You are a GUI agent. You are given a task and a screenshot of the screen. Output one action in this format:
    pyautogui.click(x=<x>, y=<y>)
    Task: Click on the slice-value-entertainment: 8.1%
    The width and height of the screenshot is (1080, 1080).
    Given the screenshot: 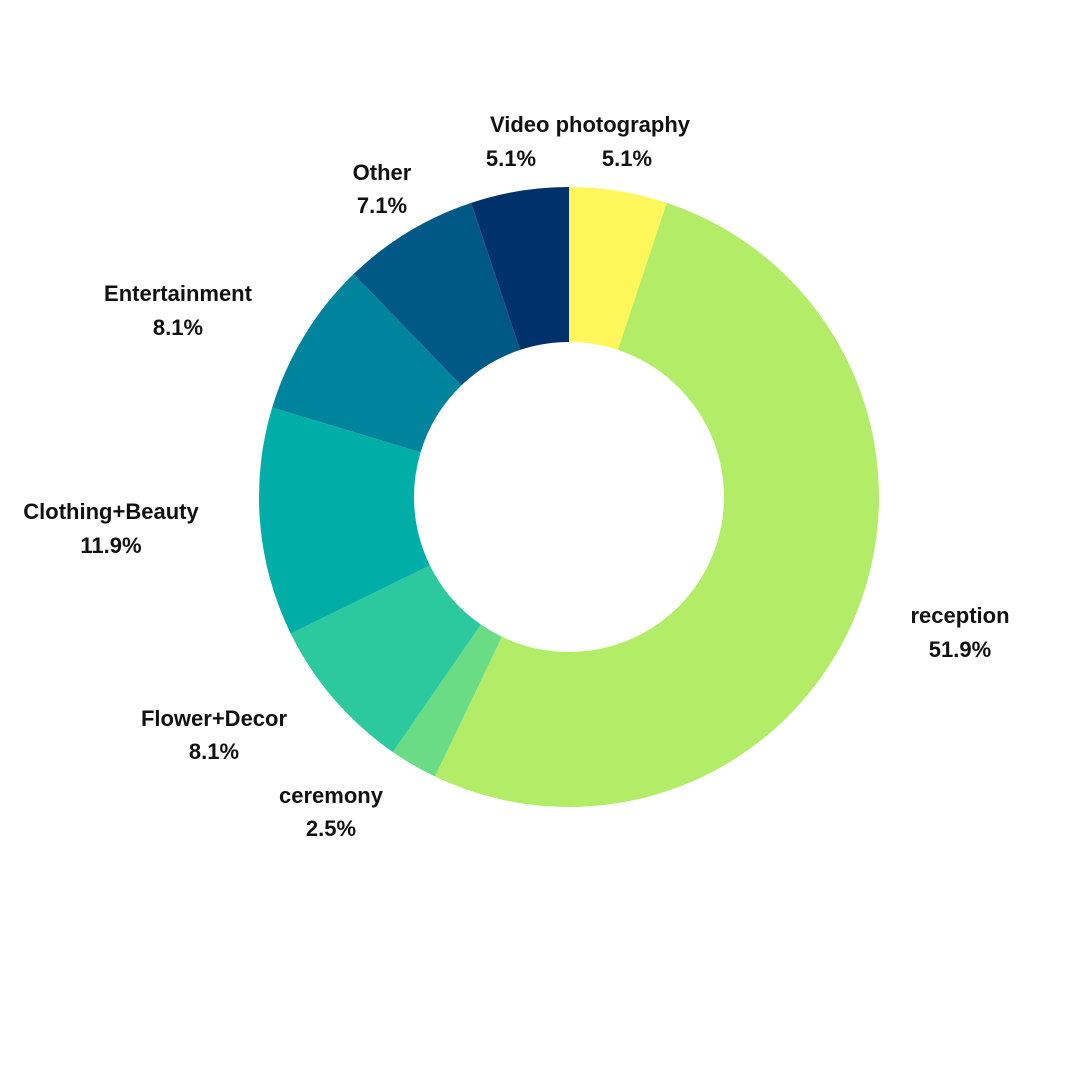 What is the action you would take?
    pyautogui.click(x=178, y=327)
    